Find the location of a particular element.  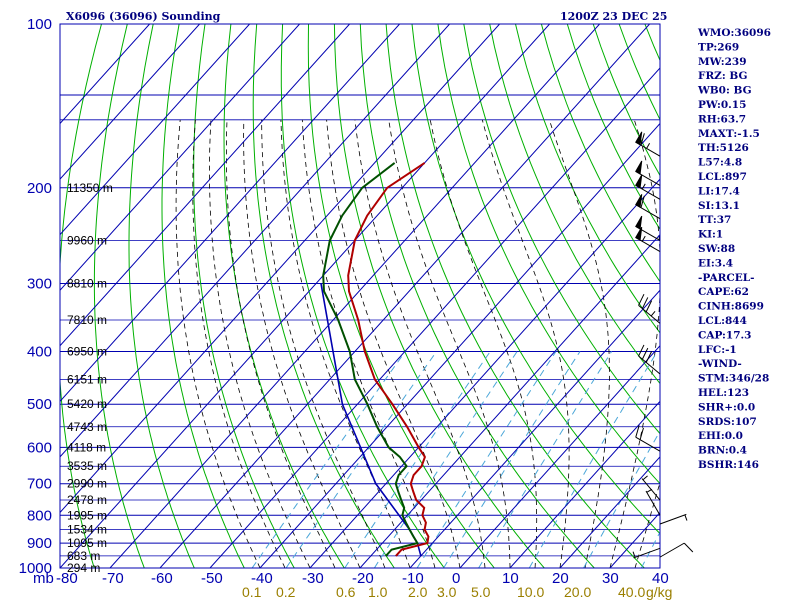

sounding-profiles is located at coordinates (375, 359).